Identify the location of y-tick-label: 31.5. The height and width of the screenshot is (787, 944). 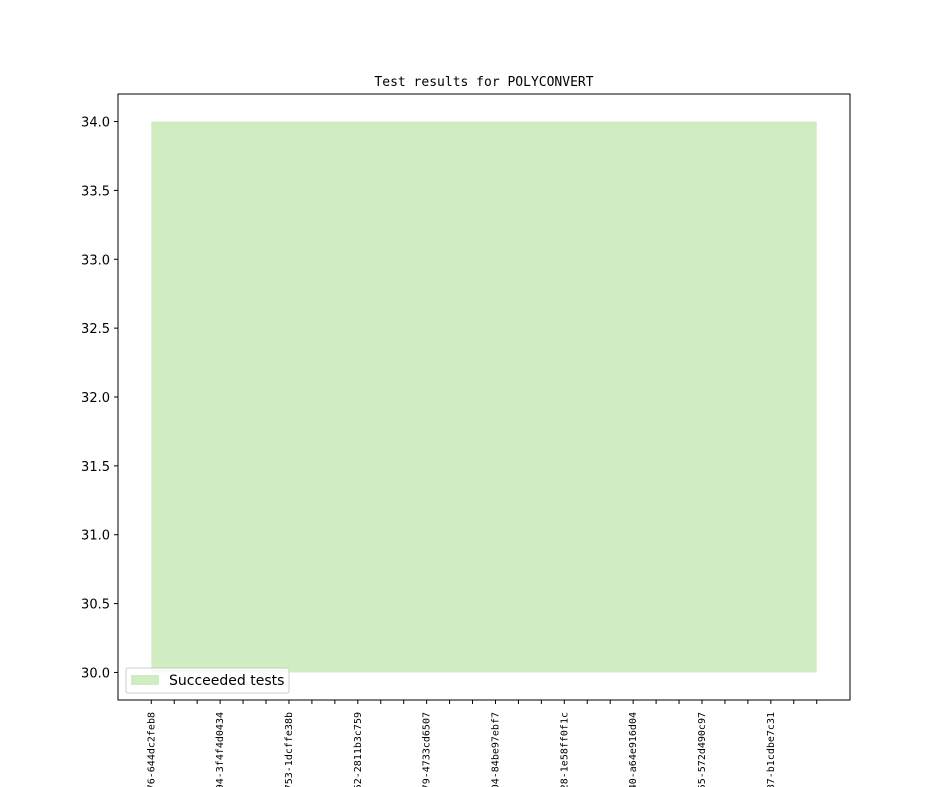
(95, 467).